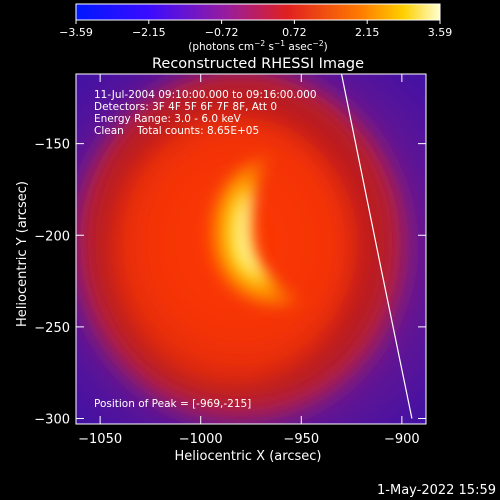  Describe the element at coordinates (52, 420) in the screenshot. I see `y-tick-label: −300` at that location.